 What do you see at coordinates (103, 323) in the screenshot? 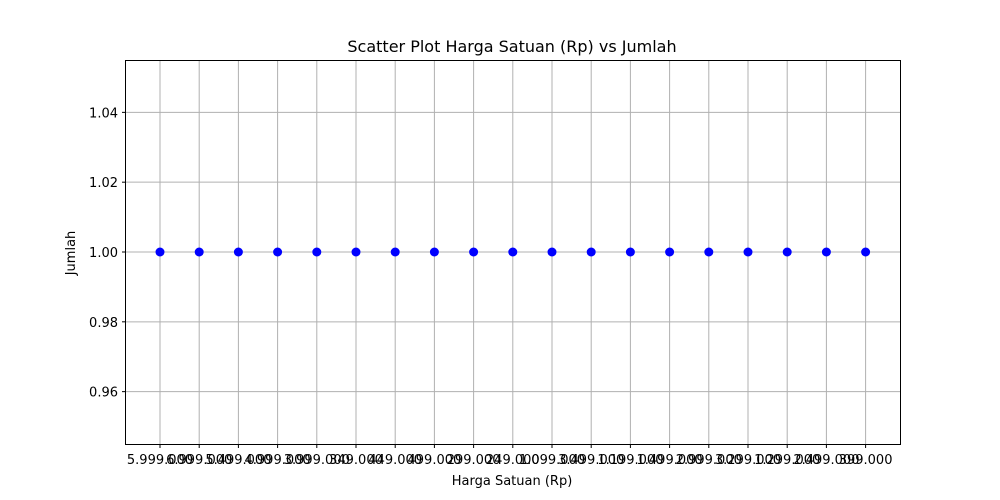
I see `y-tick-label: 0.98` at bounding box center [103, 323].